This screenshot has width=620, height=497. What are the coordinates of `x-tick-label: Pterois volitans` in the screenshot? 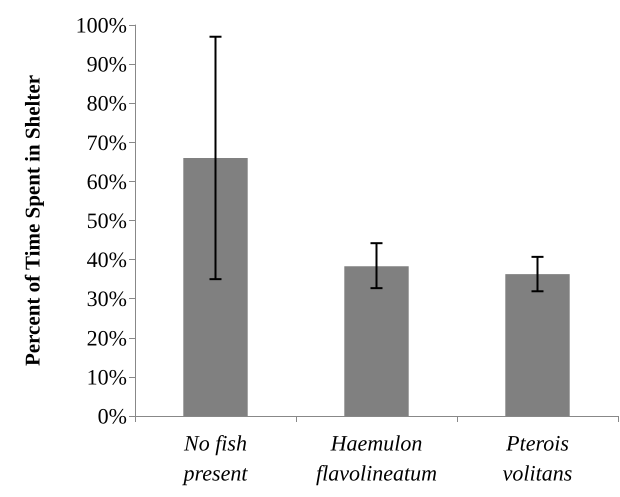 It's located at (537, 458).